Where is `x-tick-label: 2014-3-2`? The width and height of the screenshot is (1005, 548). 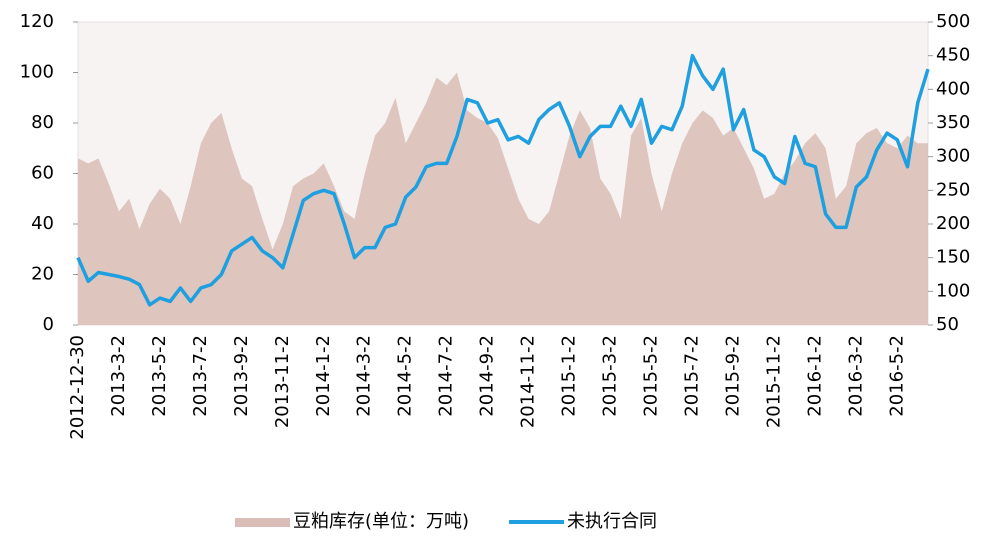
x-tick-label: 2014-3-2 is located at coordinates (364, 376).